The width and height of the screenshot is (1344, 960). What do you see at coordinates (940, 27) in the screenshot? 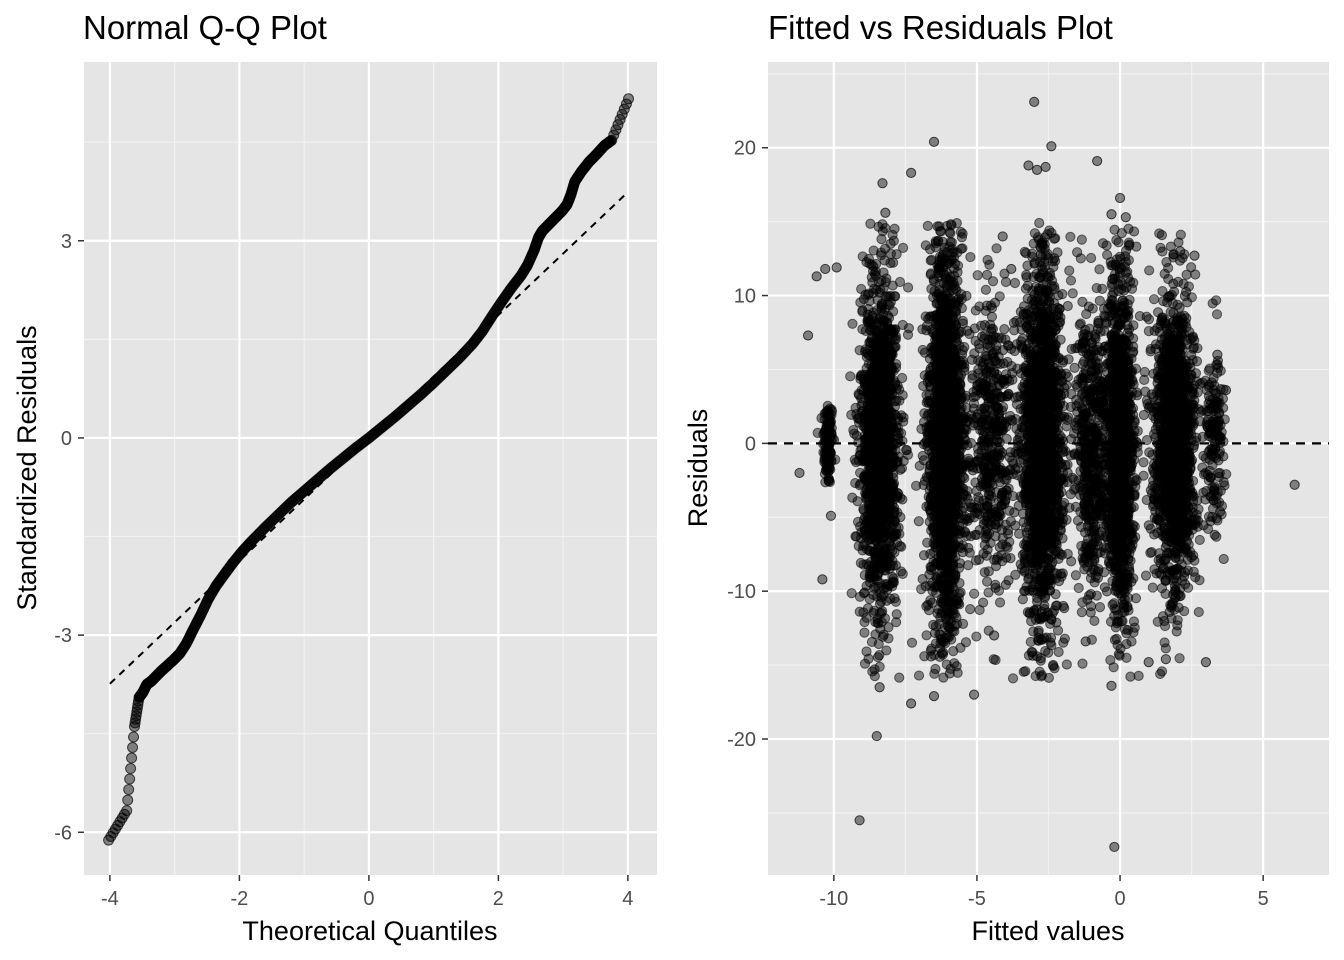
I see `fitted-residuals-title: Fitted vs Residuals Plot` at bounding box center [940, 27].